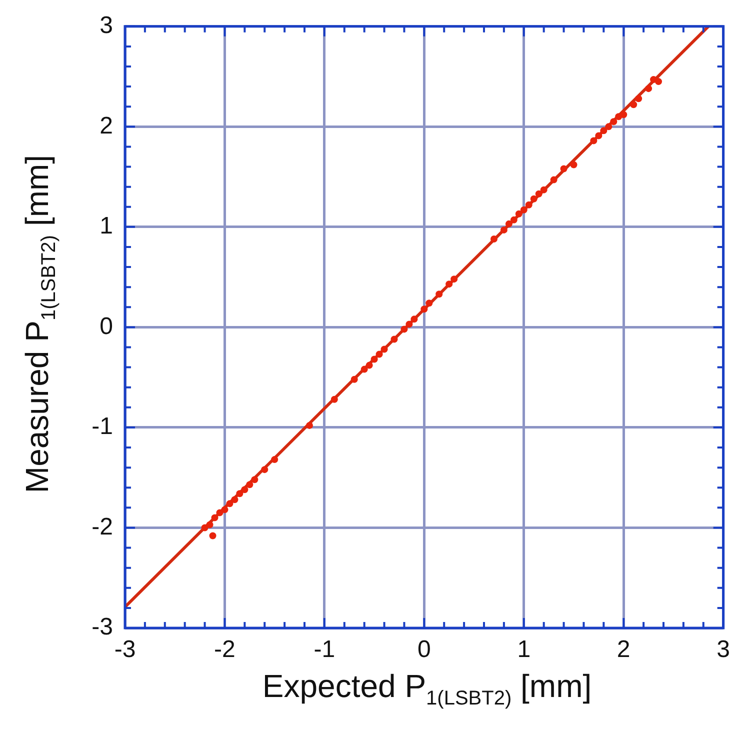 The image size is (738, 748). I want to click on y-tick-label: -3, so click(102, 627).